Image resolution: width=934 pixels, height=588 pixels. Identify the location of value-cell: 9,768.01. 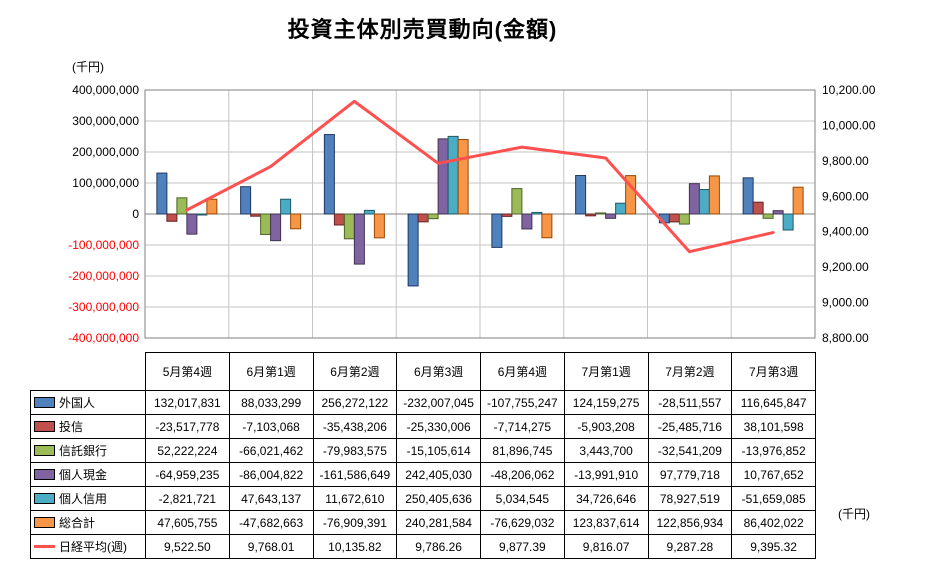
(271, 546).